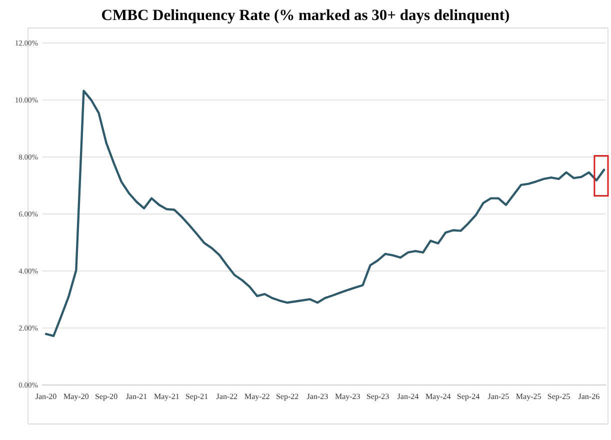 This screenshot has height=440, width=611. What do you see at coordinates (589, 396) in the screenshot?
I see `x-tick-label: Jan-26` at bounding box center [589, 396].